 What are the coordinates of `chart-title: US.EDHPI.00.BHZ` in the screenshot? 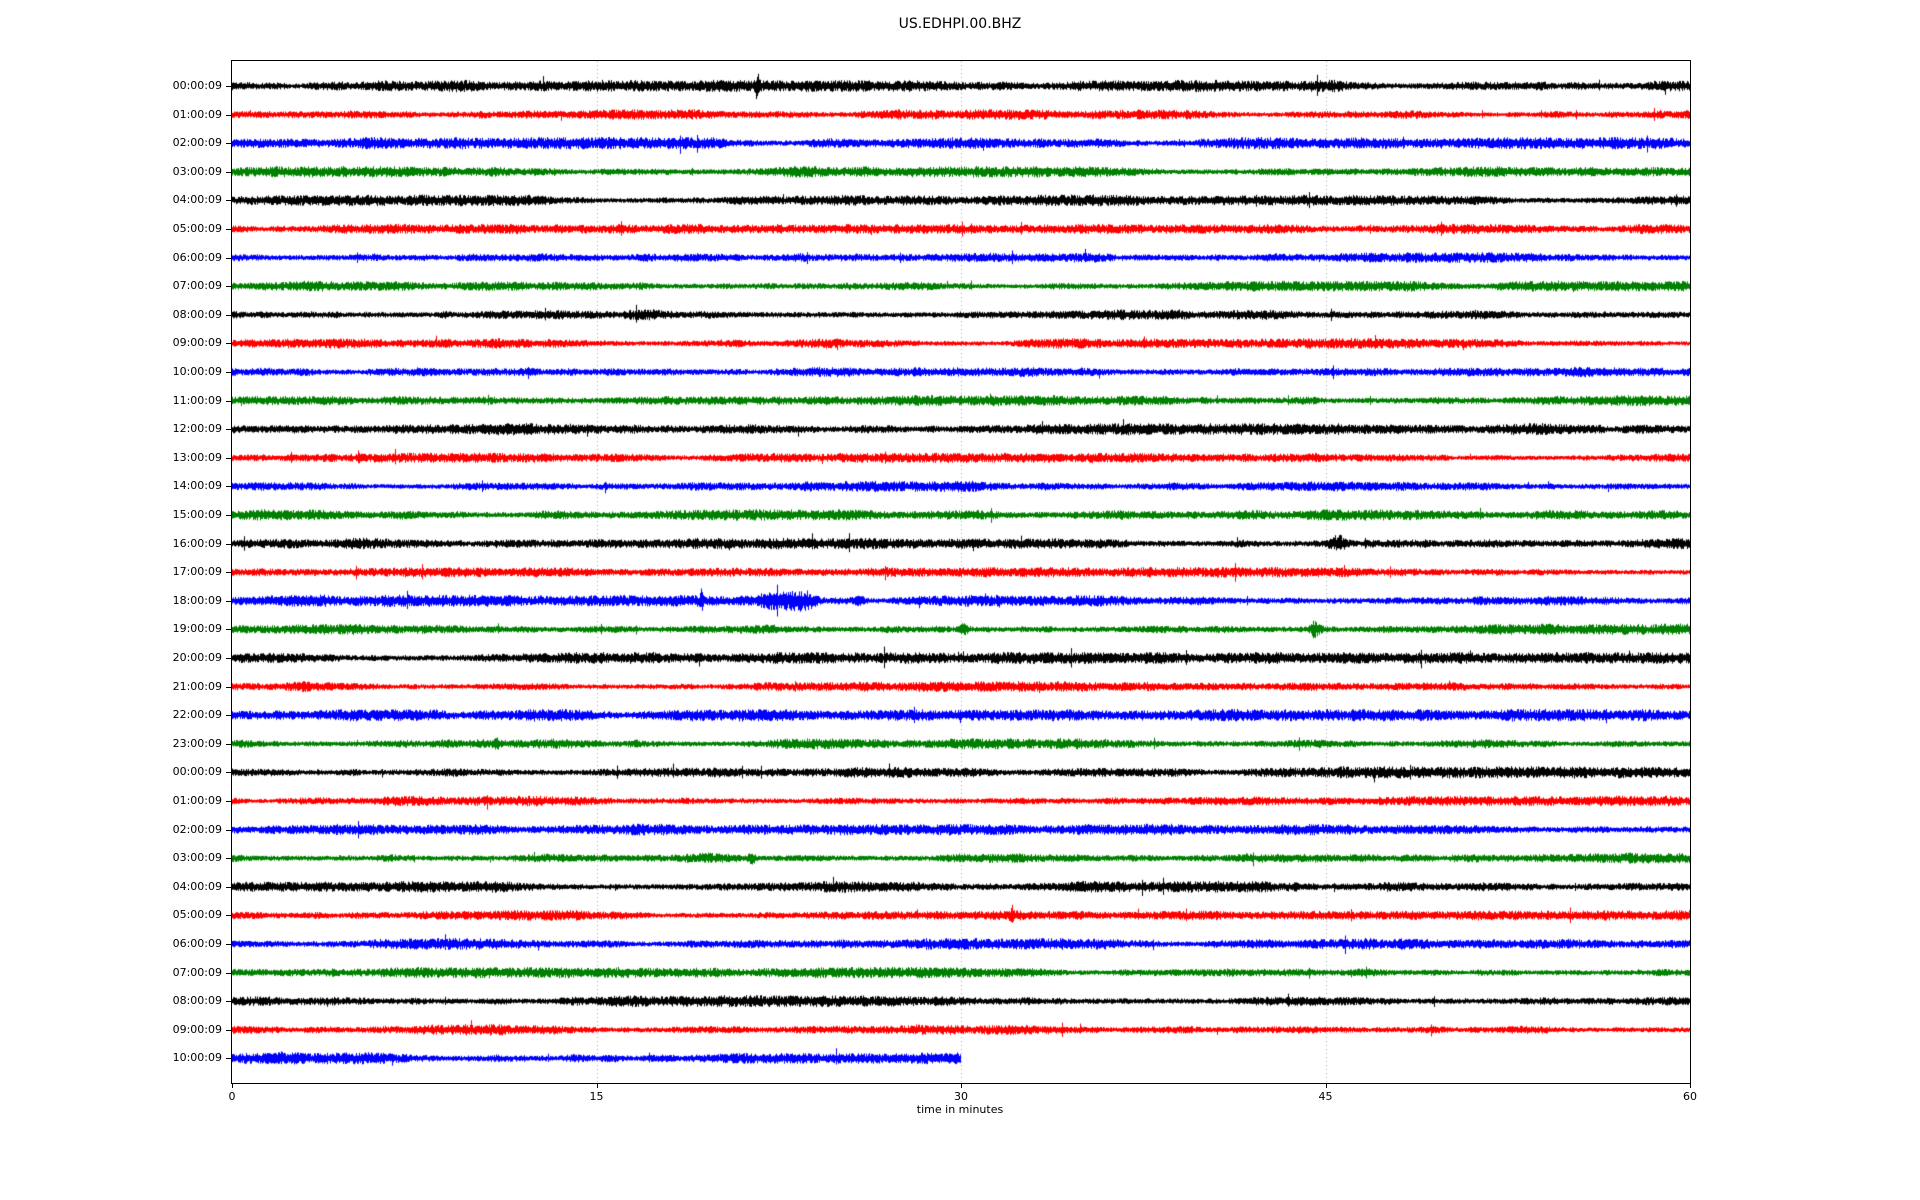 It's located at (960, 24).